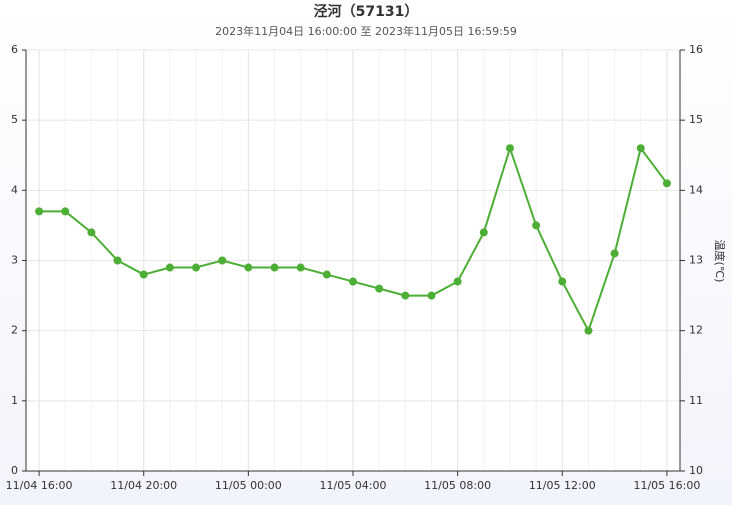  I want to click on y2-tick-label: 12, so click(696, 330).